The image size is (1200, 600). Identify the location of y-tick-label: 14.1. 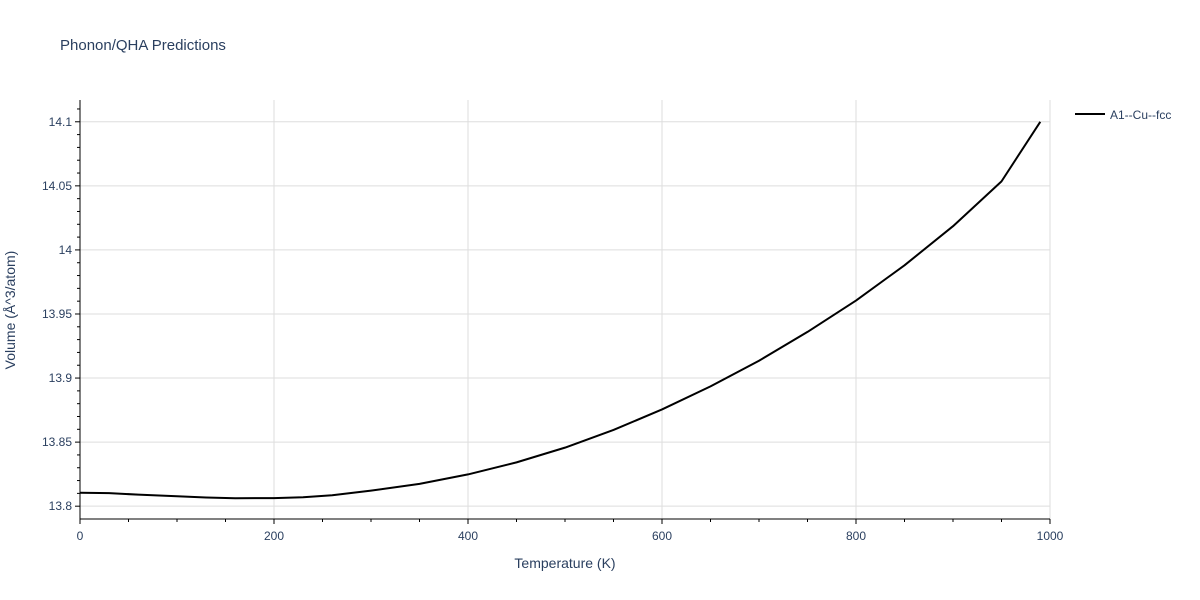
(61, 122).